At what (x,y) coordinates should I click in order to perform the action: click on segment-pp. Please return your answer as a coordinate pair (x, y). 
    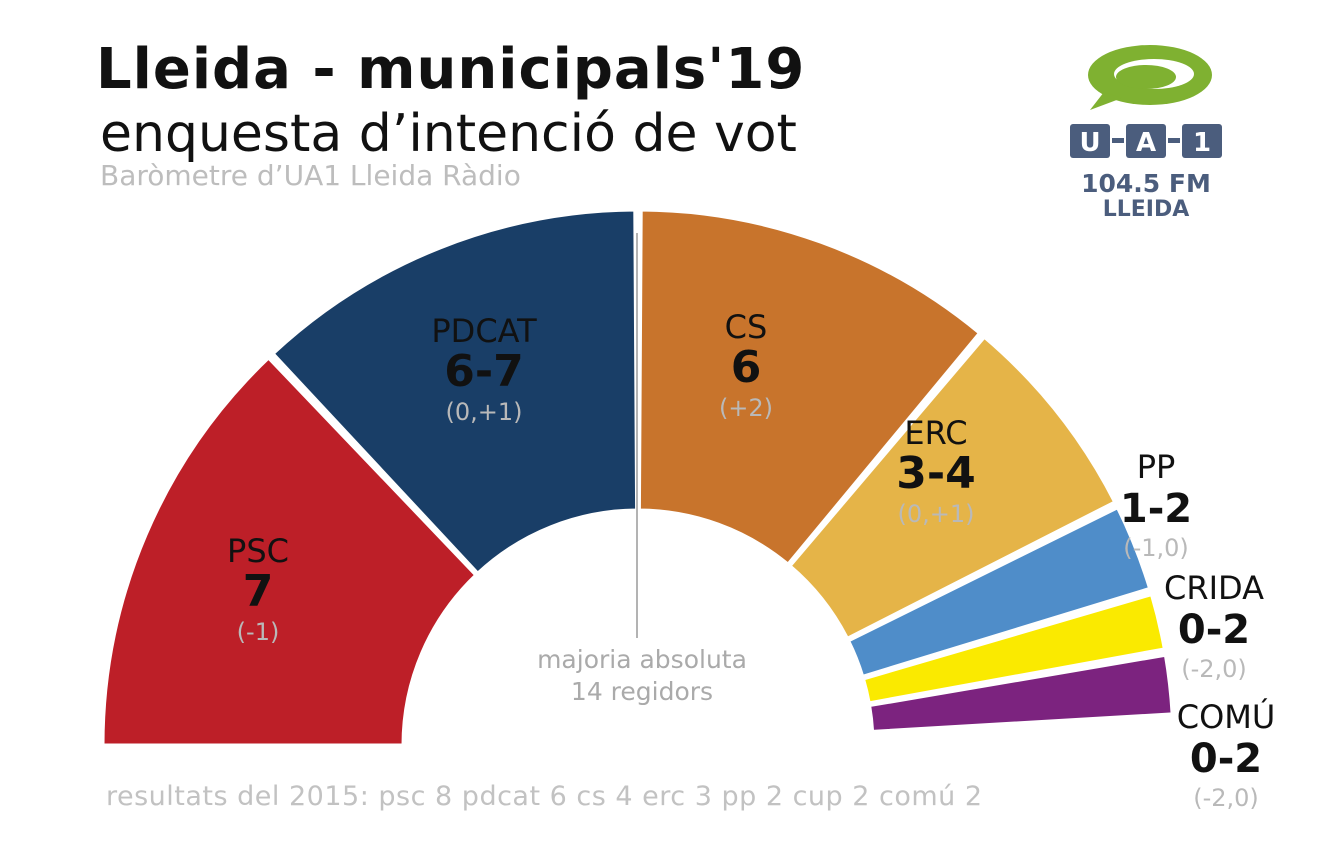
    Looking at the image, I should click on (999, 592).